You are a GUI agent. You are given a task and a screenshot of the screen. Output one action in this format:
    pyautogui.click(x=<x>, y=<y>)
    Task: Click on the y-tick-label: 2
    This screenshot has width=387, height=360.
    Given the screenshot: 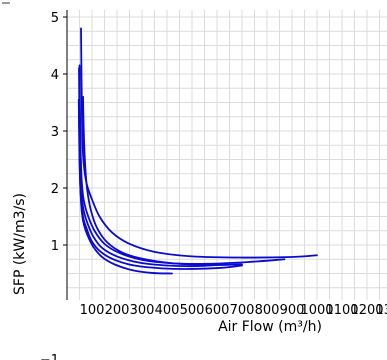 What is the action you would take?
    pyautogui.click(x=55, y=189)
    